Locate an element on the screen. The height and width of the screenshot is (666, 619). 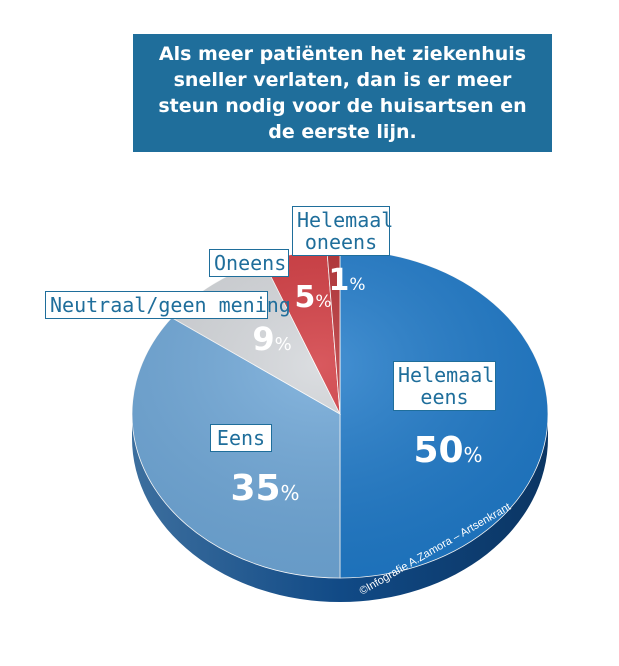
label-helemaal-oneens: Helemaal oneens is located at coordinates (342, 231).